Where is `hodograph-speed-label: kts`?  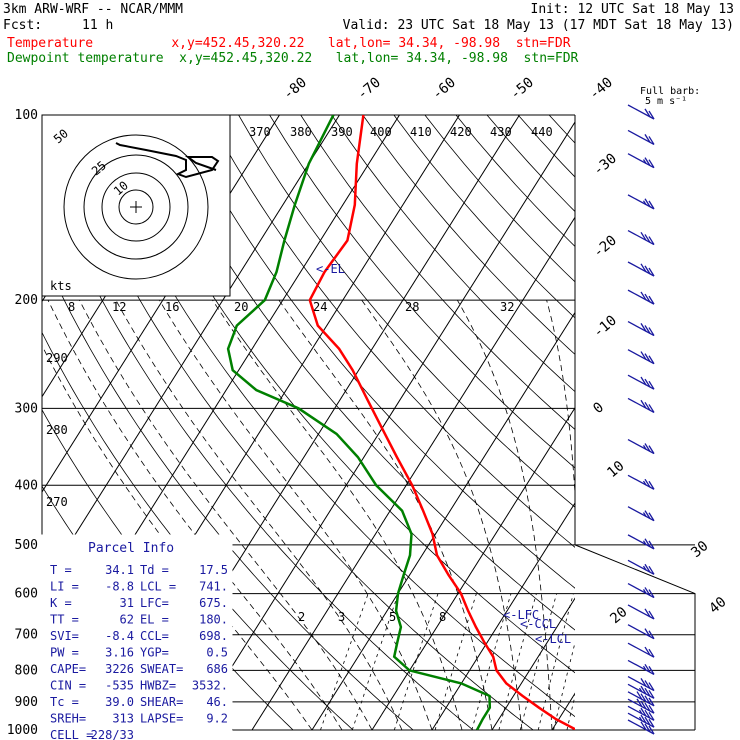 hodograph-speed-label: kts is located at coordinates (61, 286).